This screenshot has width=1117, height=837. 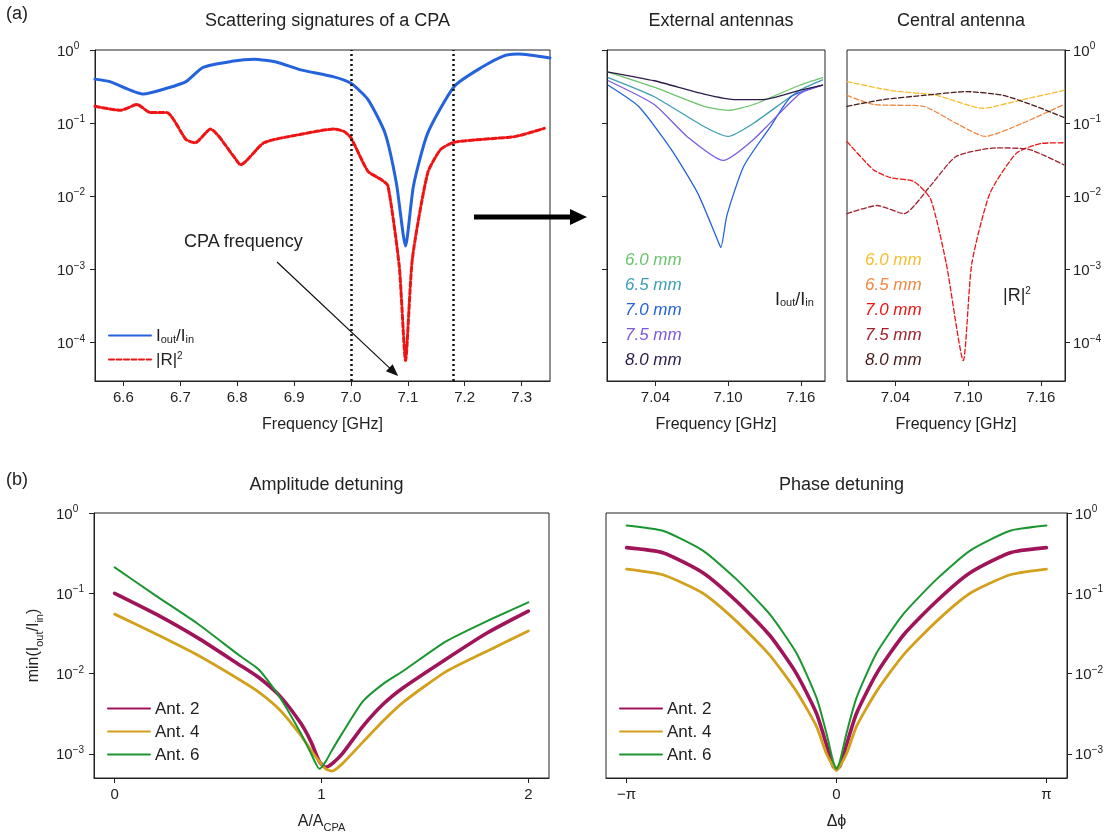 What do you see at coordinates (351, 396) in the screenshot?
I see `x-tick-label: 7.0` at bounding box center [351, 396].